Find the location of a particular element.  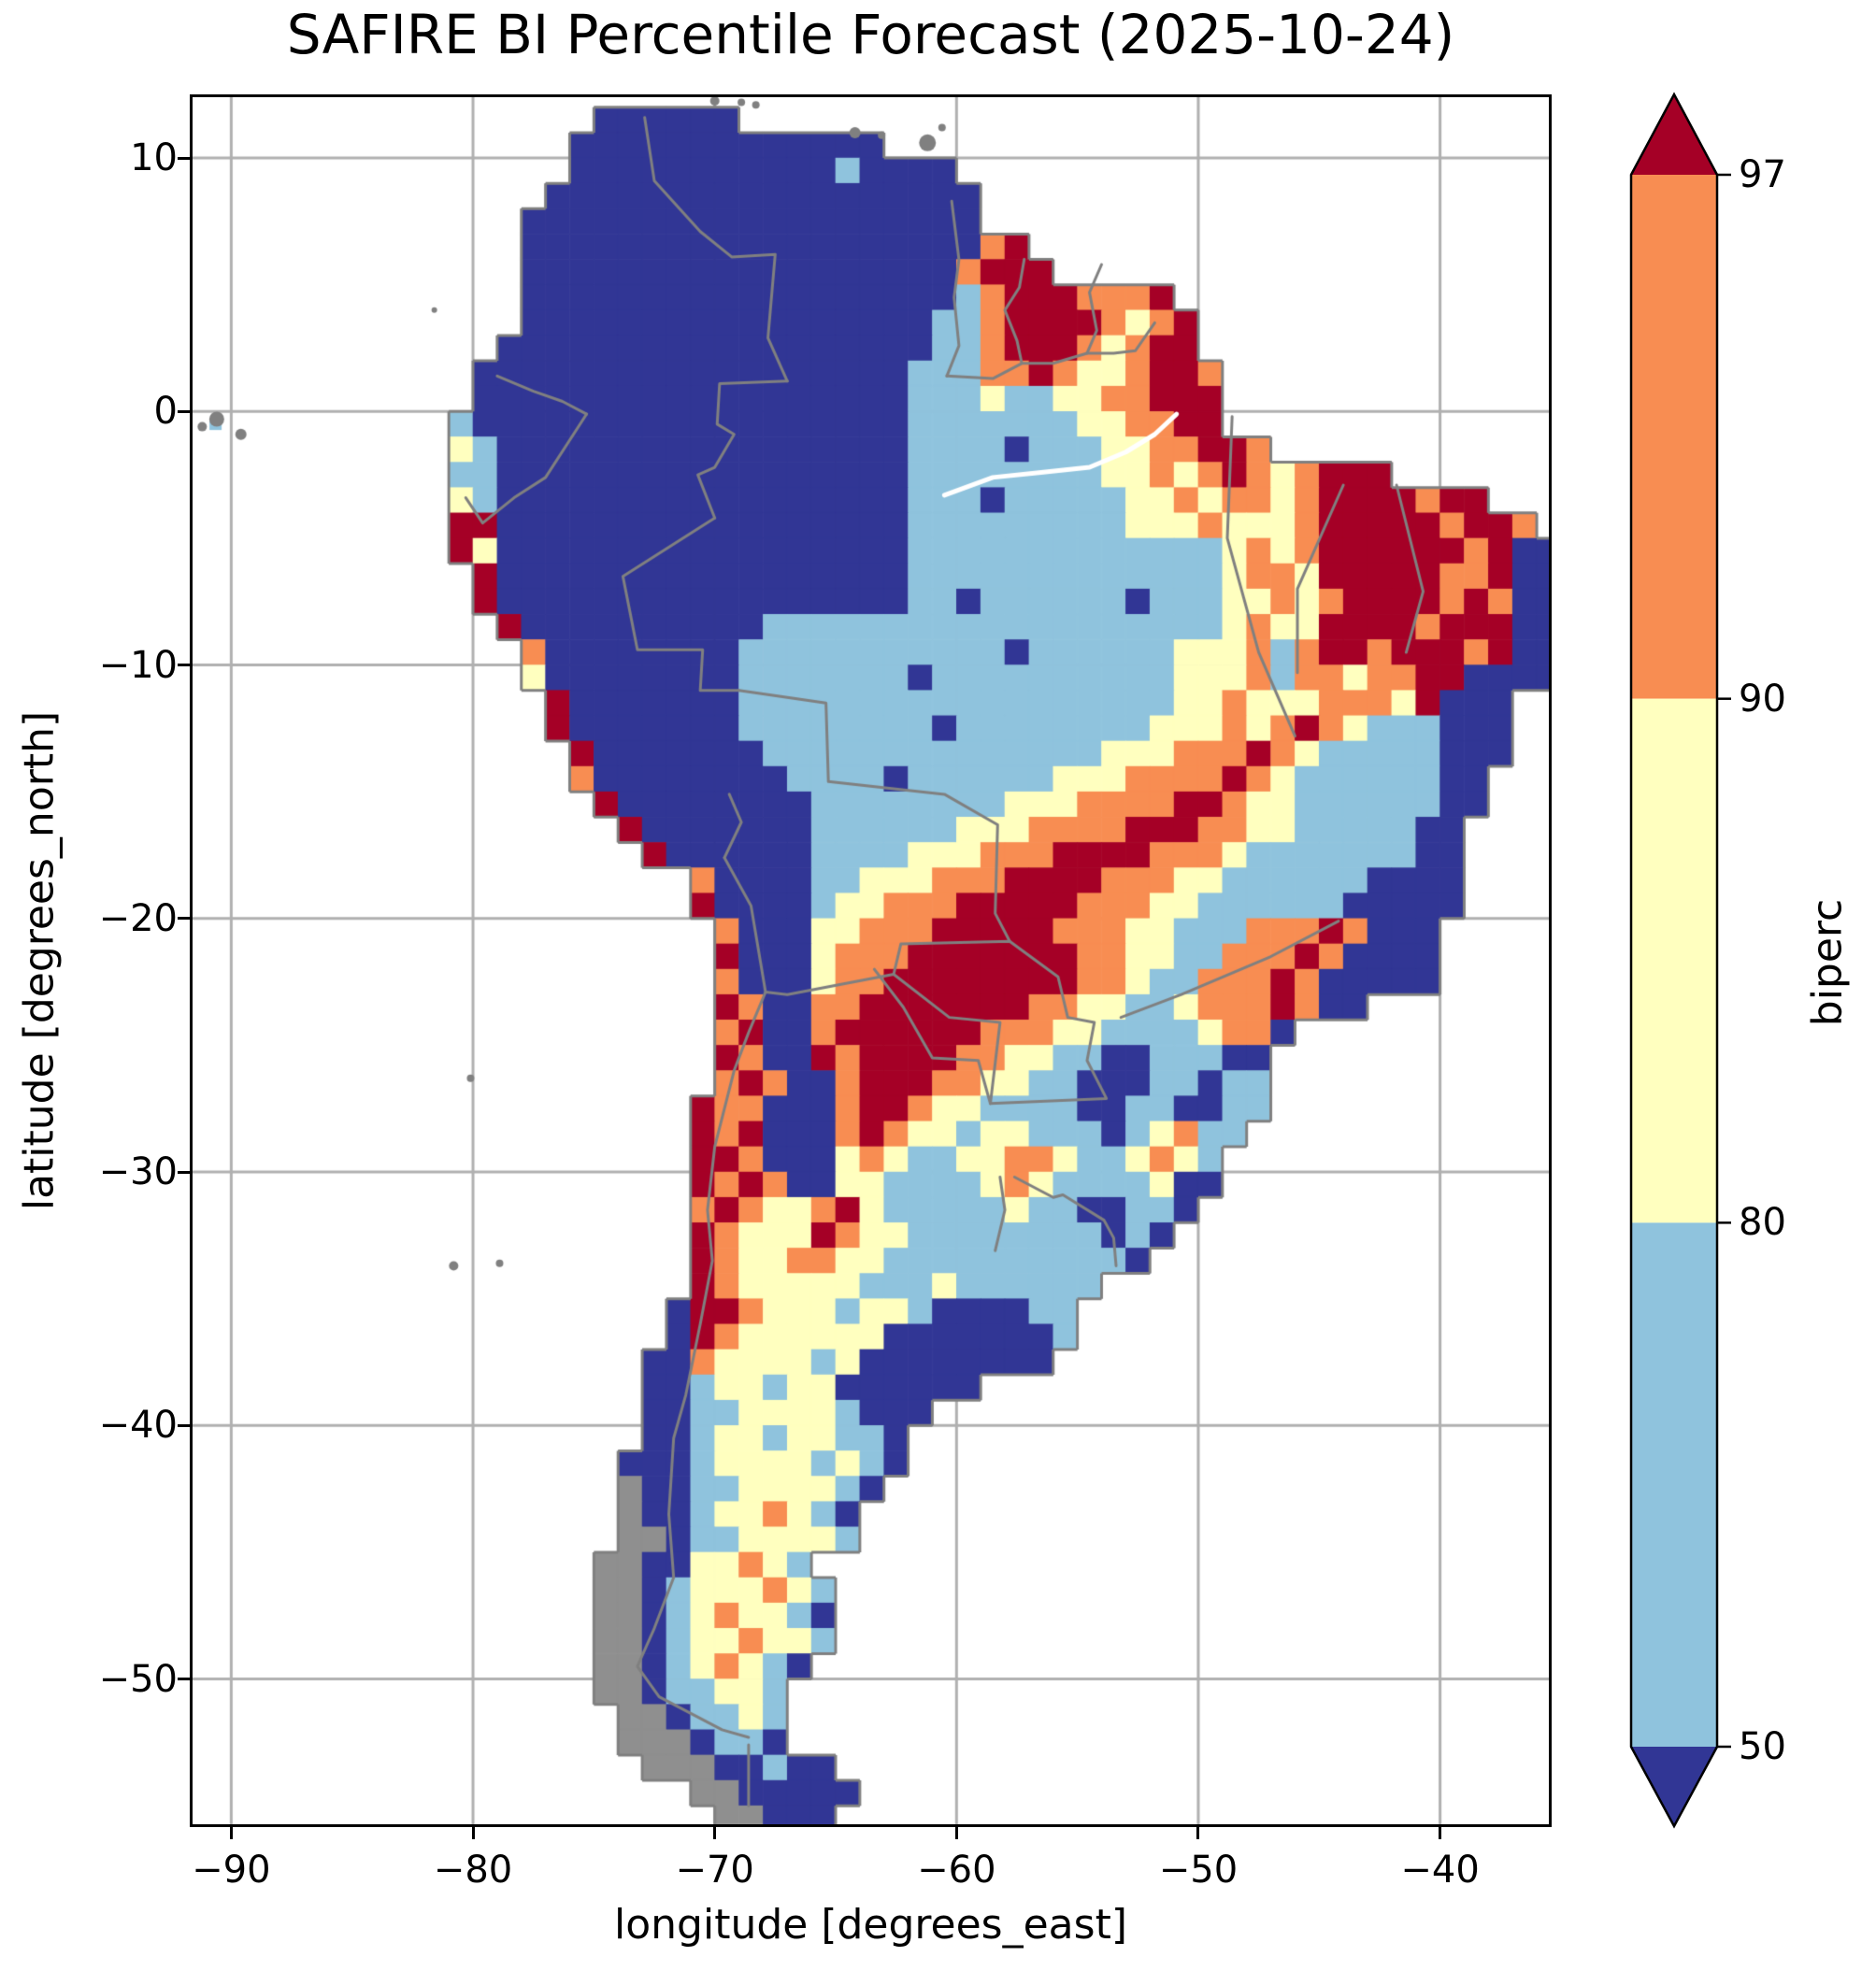

colorbar-tick-label: 80 is located at coordinates (1763, 1223).